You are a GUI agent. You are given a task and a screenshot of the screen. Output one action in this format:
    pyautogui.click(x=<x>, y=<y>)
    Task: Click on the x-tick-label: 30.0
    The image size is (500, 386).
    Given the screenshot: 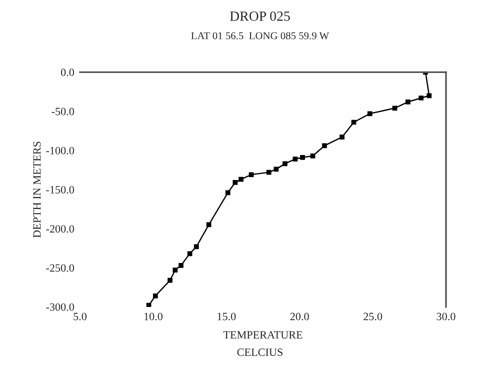 What is the action you would take?
    pyautogui.click(x=446, y=316)
    